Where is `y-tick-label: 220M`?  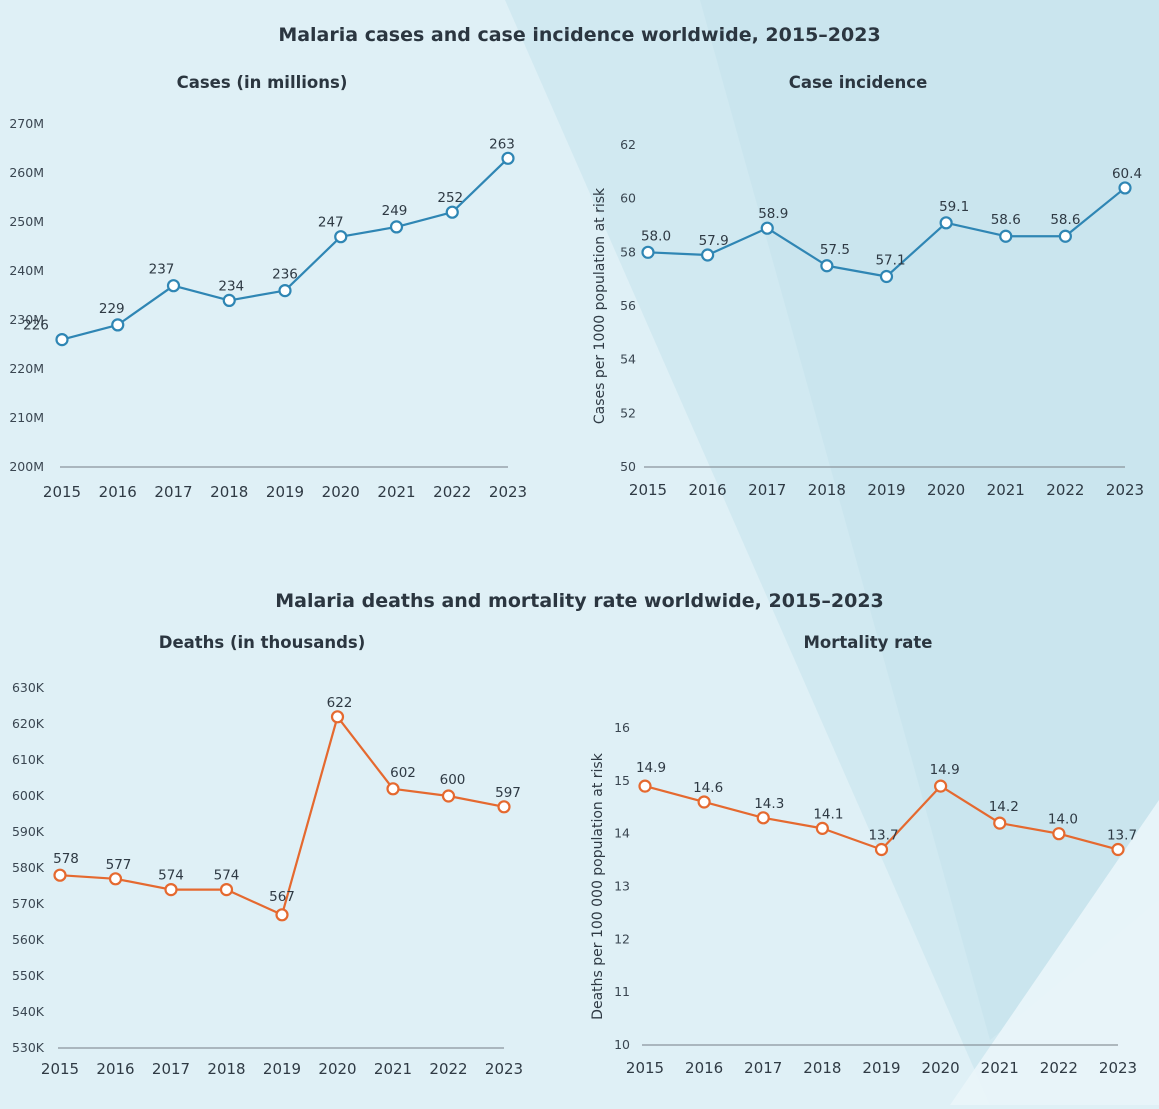 y-tick-label: 220M is located at coordinates (26, 368).